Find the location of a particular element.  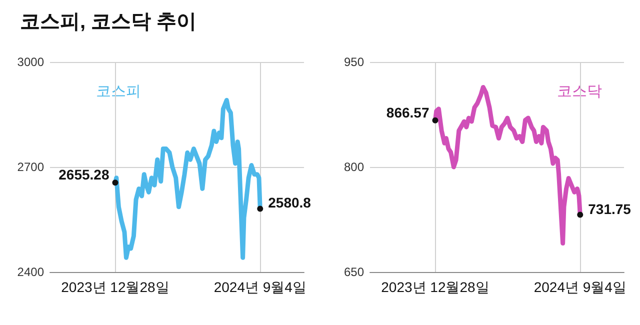

y-tick-label: 950 is located at coordinates (354, 62).